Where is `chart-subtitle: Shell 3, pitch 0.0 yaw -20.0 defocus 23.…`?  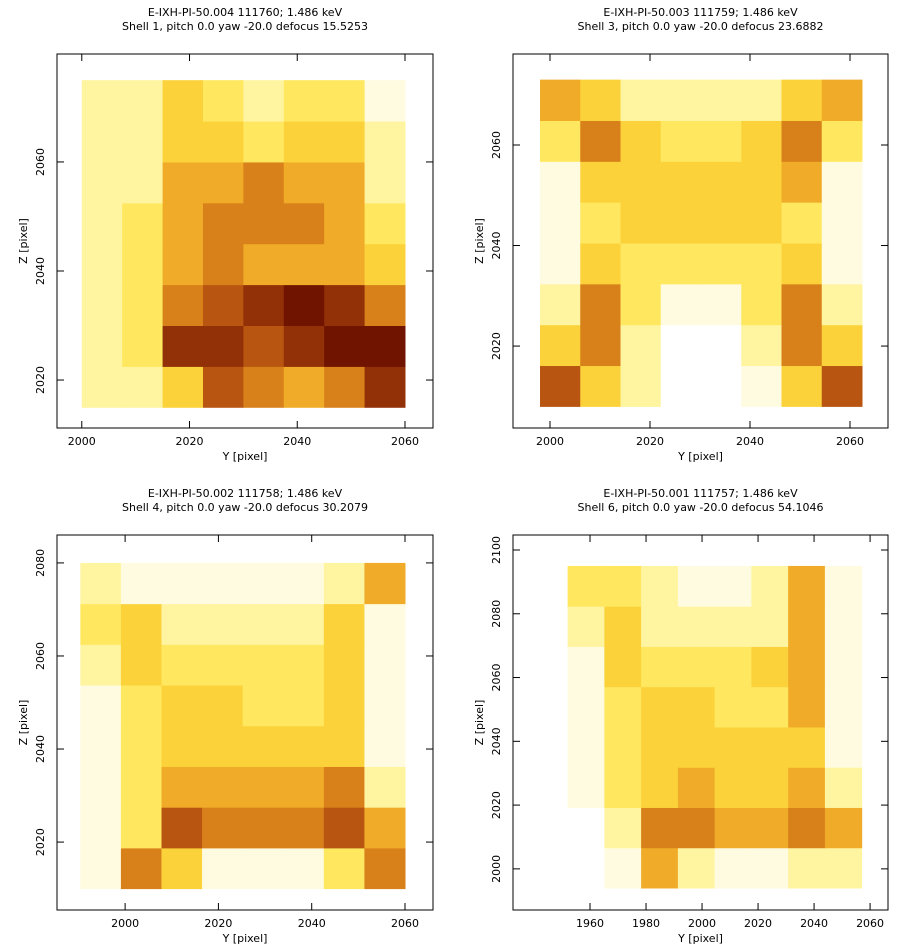
chart-subtitle: Shell 3, pitch 0.0 yaw -20.0 defocus 23.… is located at coordinates (701, 26).